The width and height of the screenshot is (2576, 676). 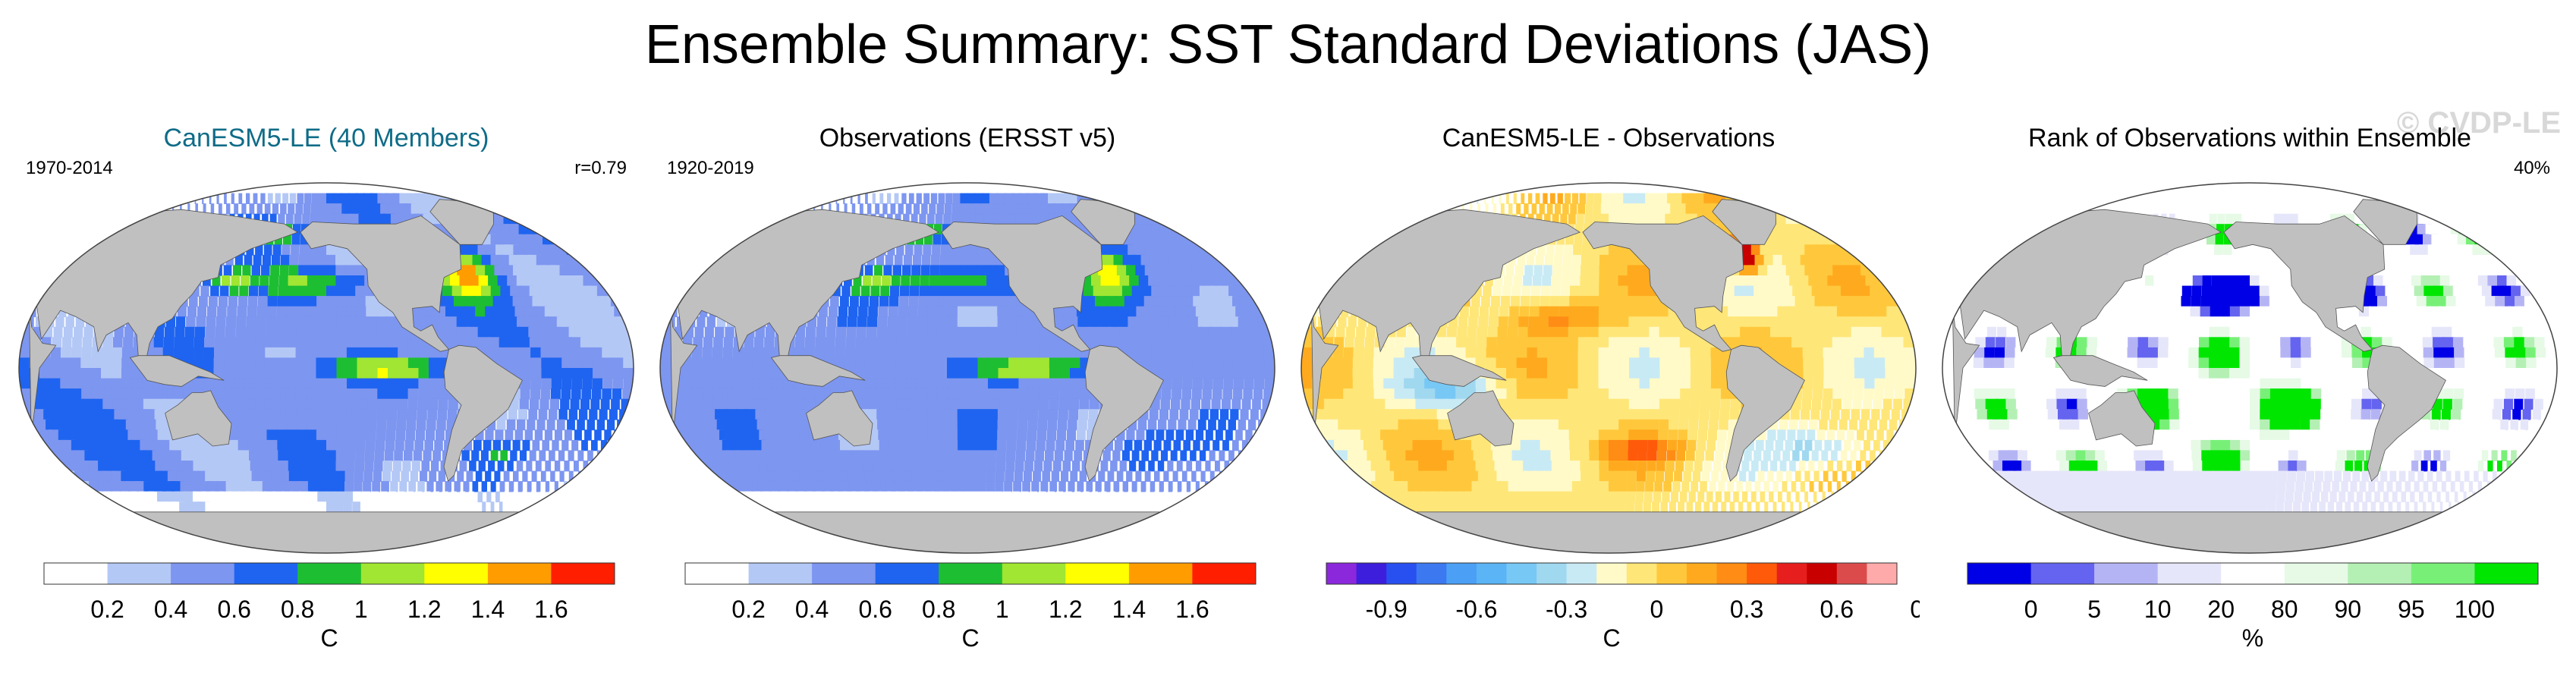 I want to click on panel-title: Observations (ERSST v5), so click(x=967, y=138).